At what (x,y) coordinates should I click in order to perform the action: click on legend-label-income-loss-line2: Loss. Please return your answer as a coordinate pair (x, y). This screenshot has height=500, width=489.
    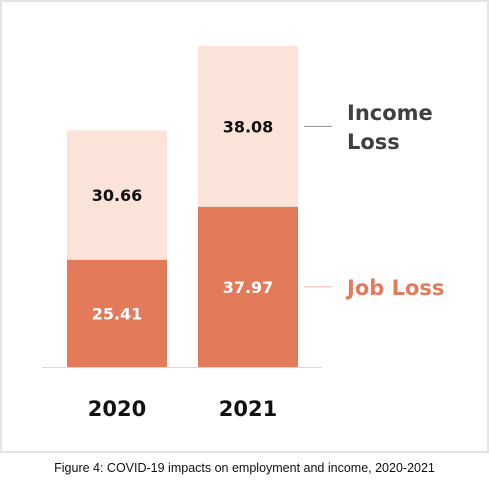
    Looking at the image, I should click on (373, 142).